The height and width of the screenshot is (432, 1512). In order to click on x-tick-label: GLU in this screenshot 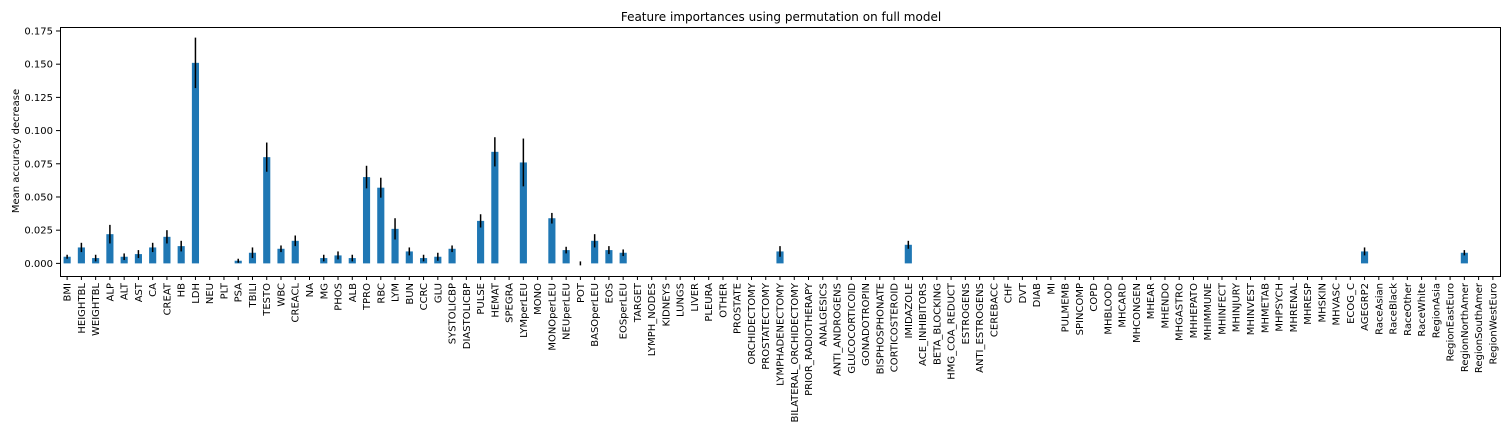, I will do `click(438, 293)`.